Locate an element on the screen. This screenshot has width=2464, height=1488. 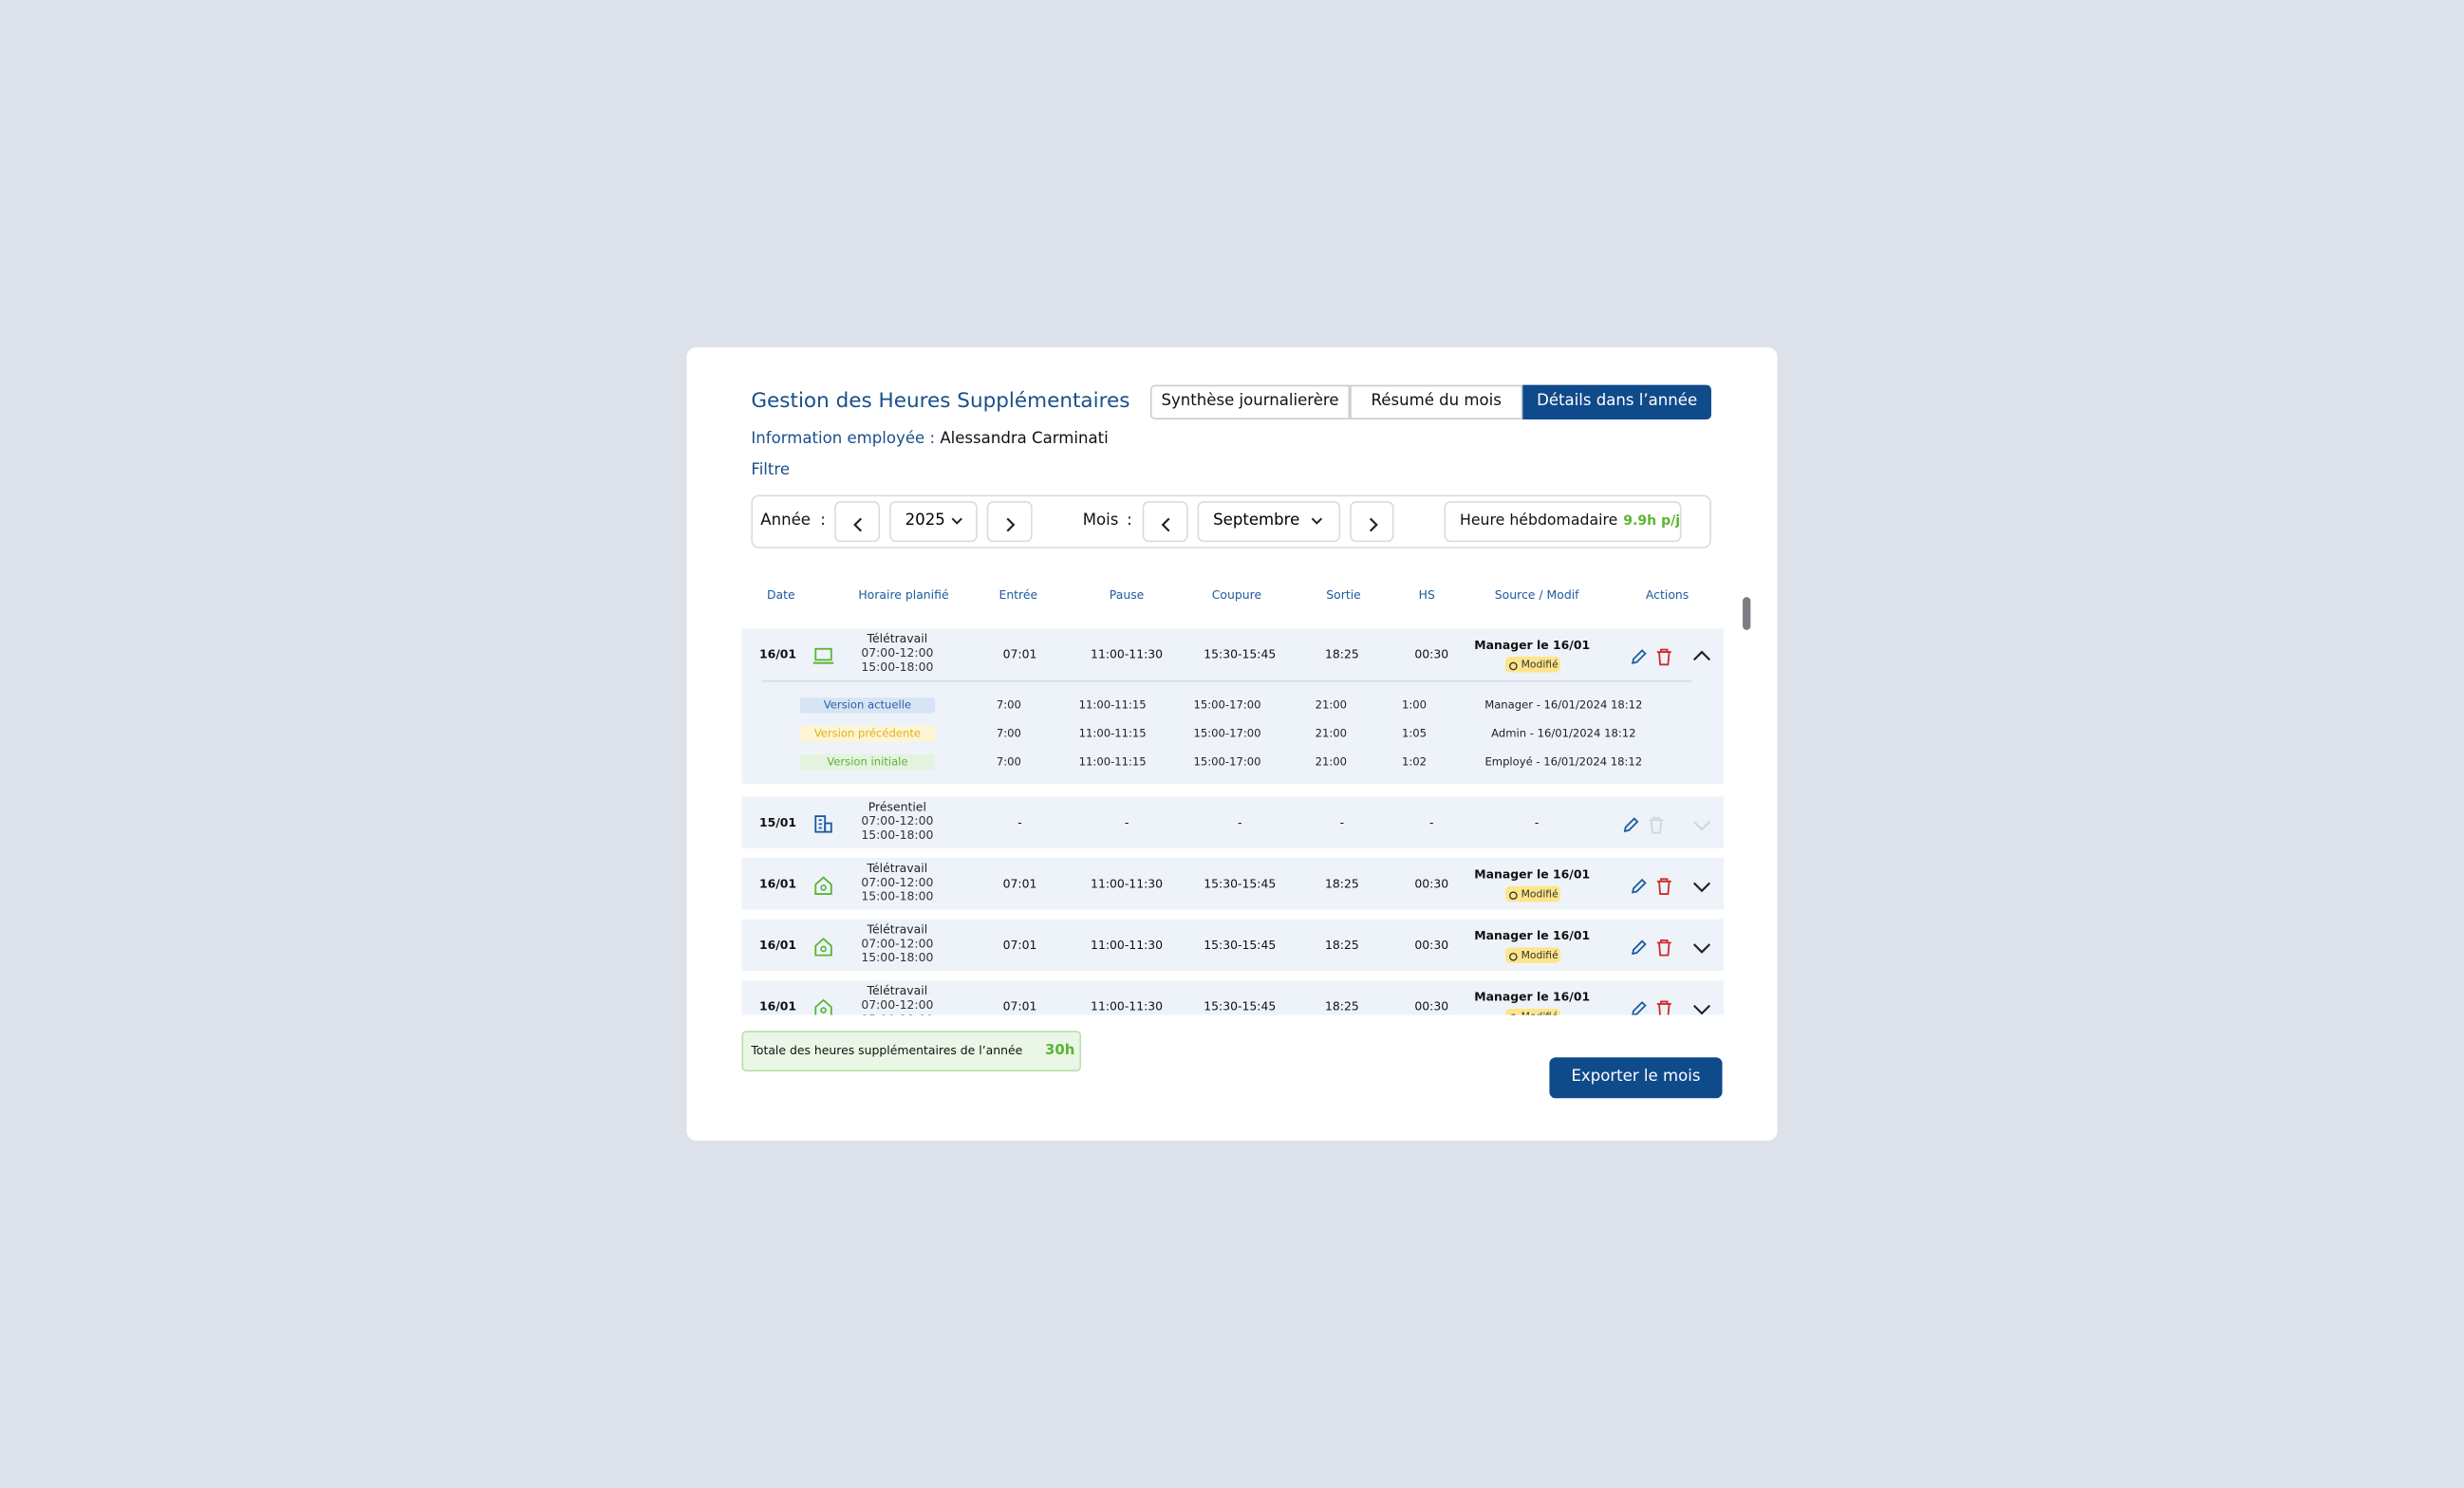
row-pause: - is located at coordinates (1126, 821).